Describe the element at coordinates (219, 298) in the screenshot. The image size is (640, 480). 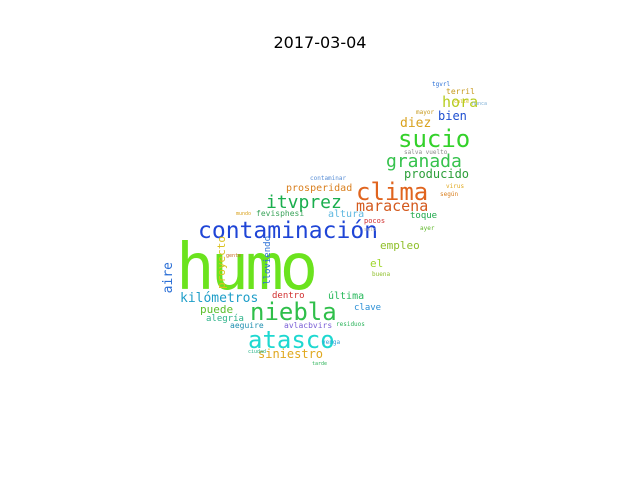
I see `word-kilometros: kilómetros` at that location.